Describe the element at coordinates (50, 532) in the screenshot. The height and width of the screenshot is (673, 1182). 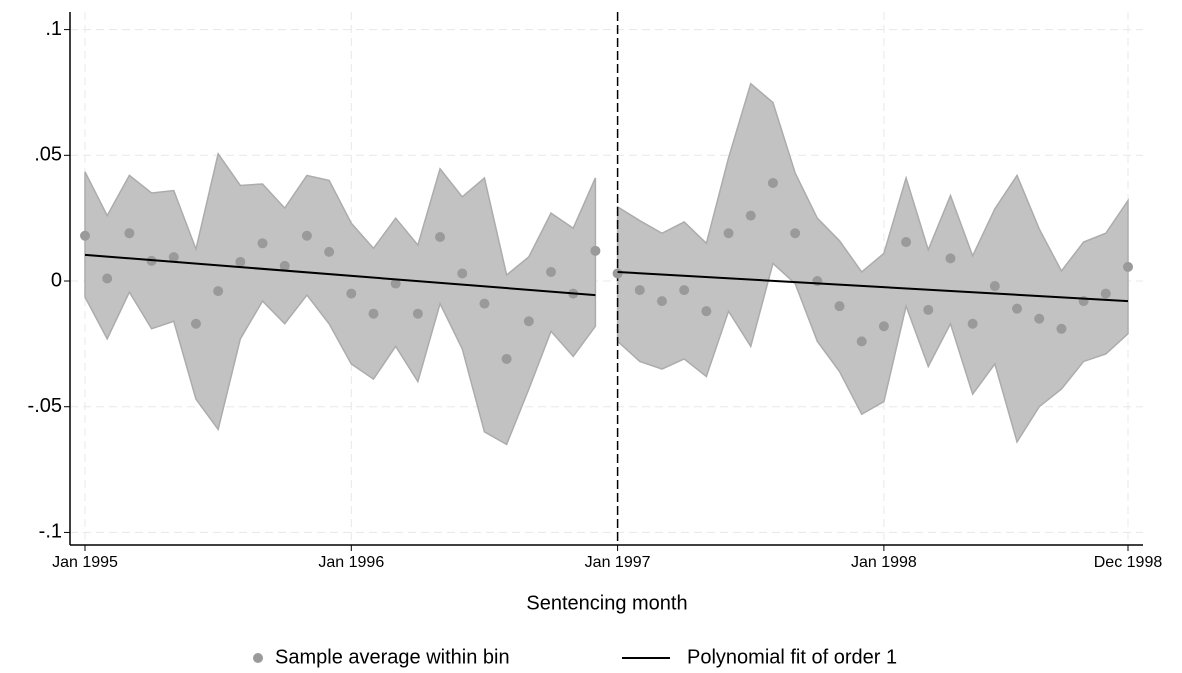
I see `y-tick-label: -.1` at that location.